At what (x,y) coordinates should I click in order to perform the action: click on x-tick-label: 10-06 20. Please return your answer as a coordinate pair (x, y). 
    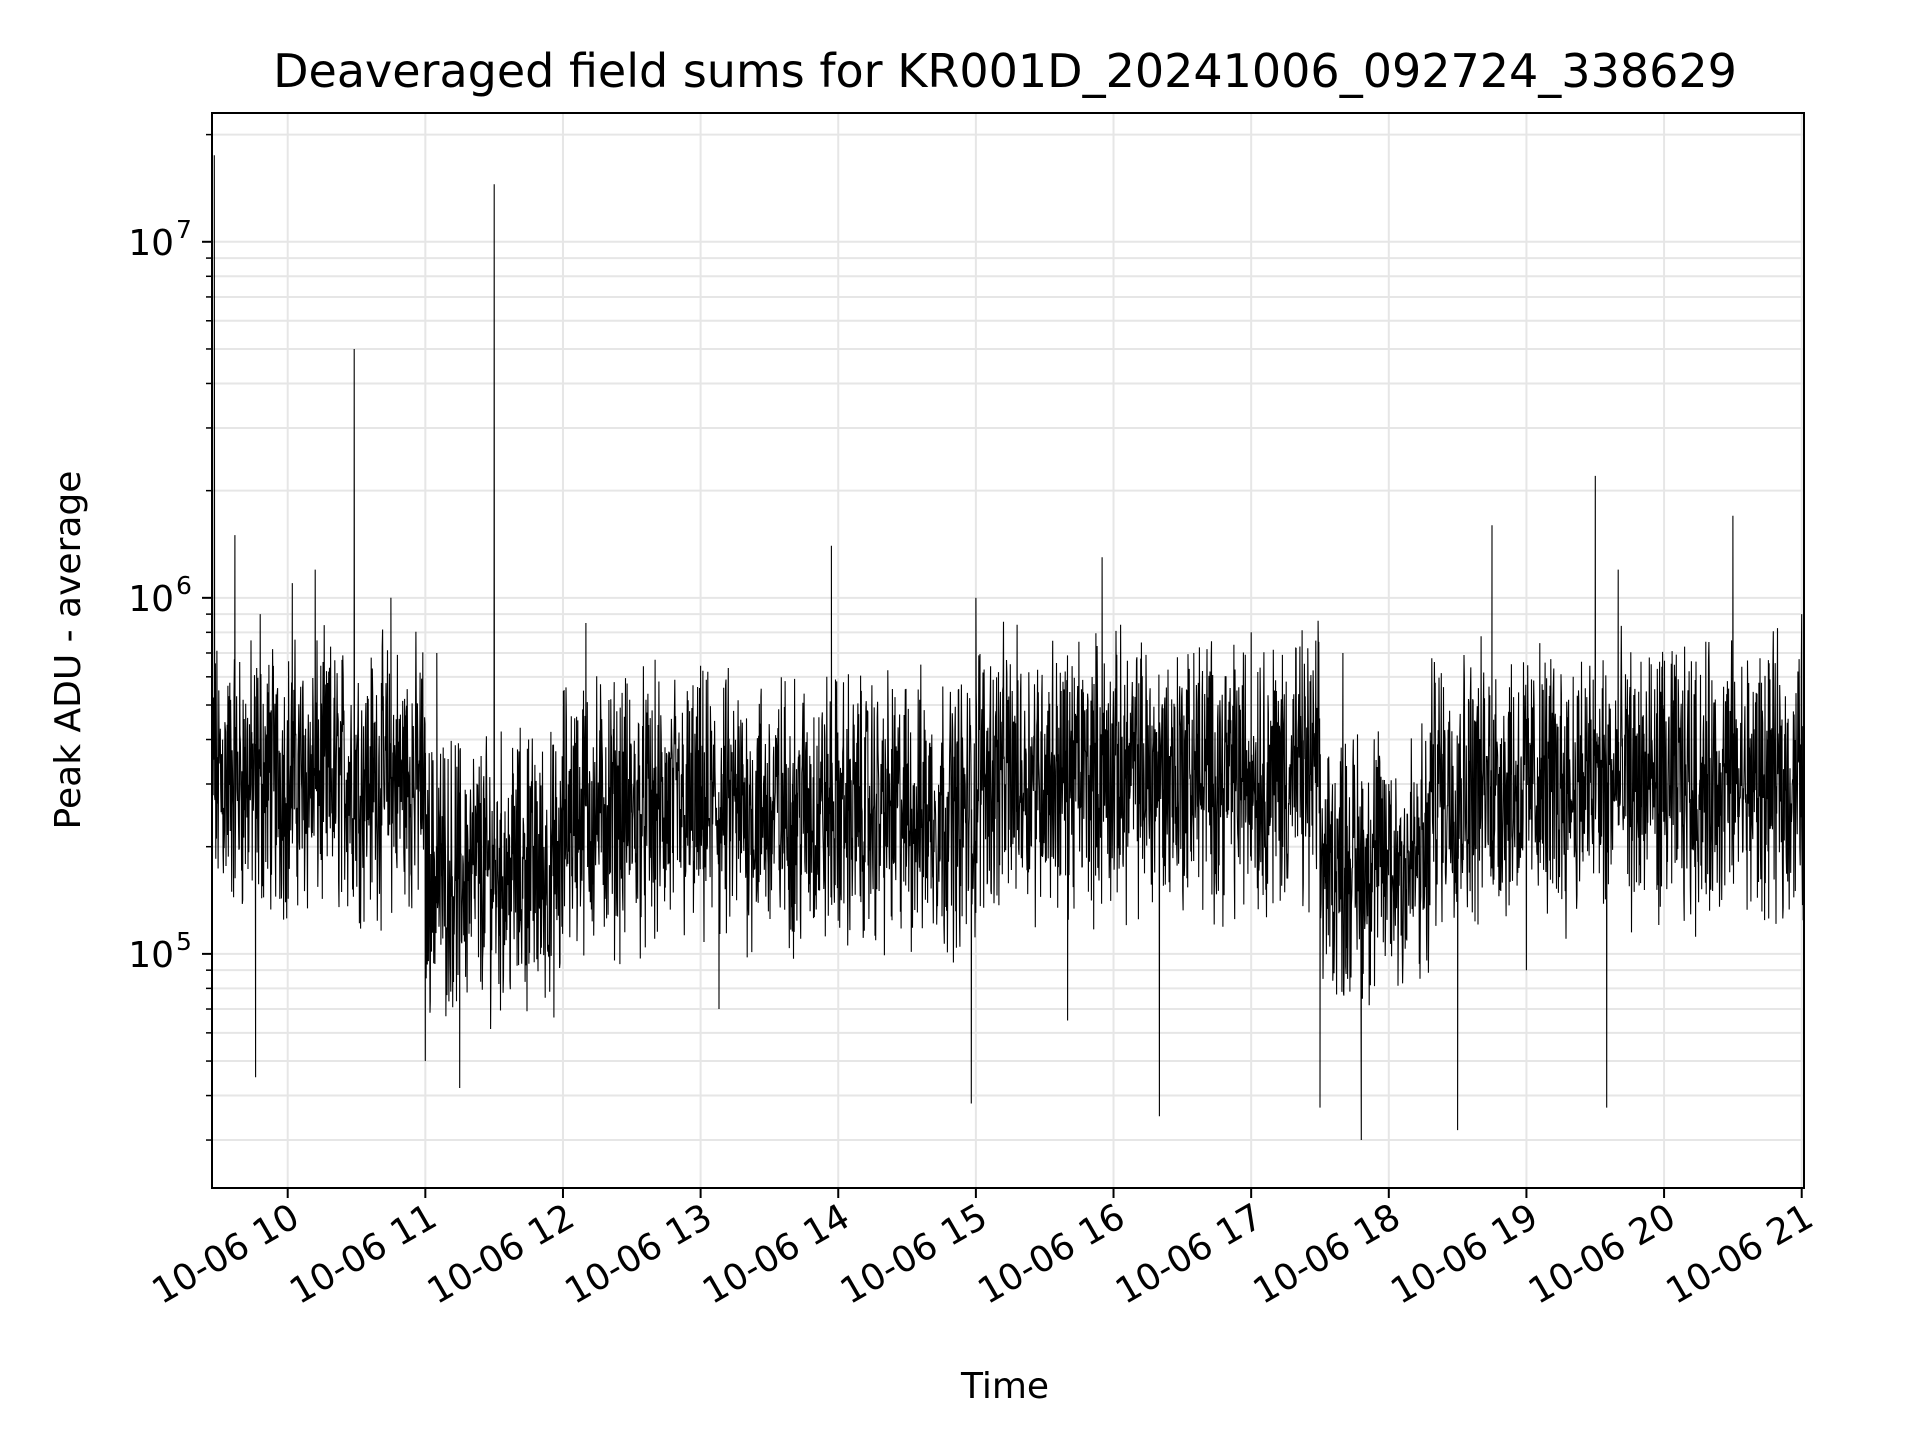
    Looking at the image, I should click on (1602, 1254).